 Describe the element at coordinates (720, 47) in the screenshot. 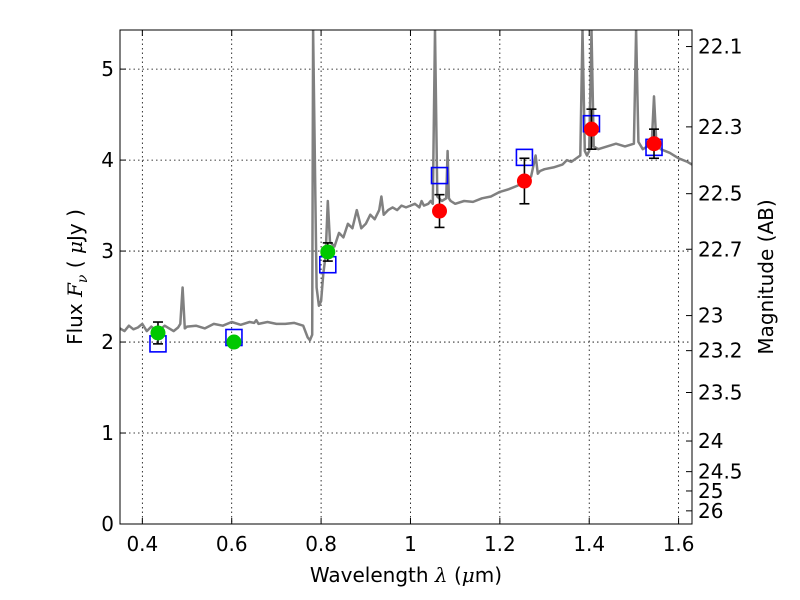

I see `magnitude-tick-label: 22.1` at that location.